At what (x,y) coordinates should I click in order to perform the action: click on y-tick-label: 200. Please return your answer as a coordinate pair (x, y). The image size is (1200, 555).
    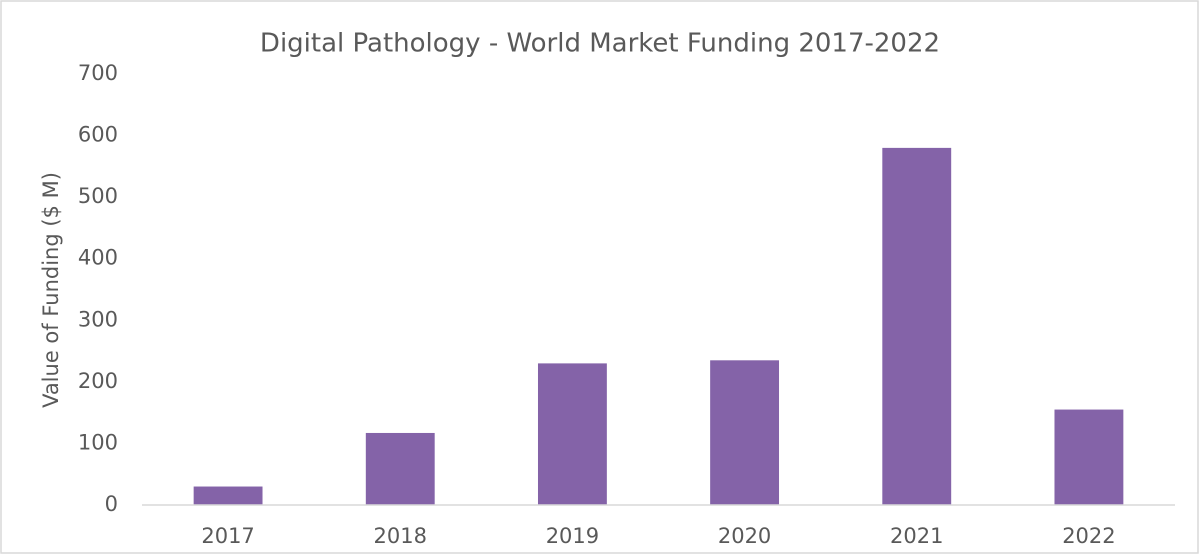
    Looking at the image, I should click on (98, 381).